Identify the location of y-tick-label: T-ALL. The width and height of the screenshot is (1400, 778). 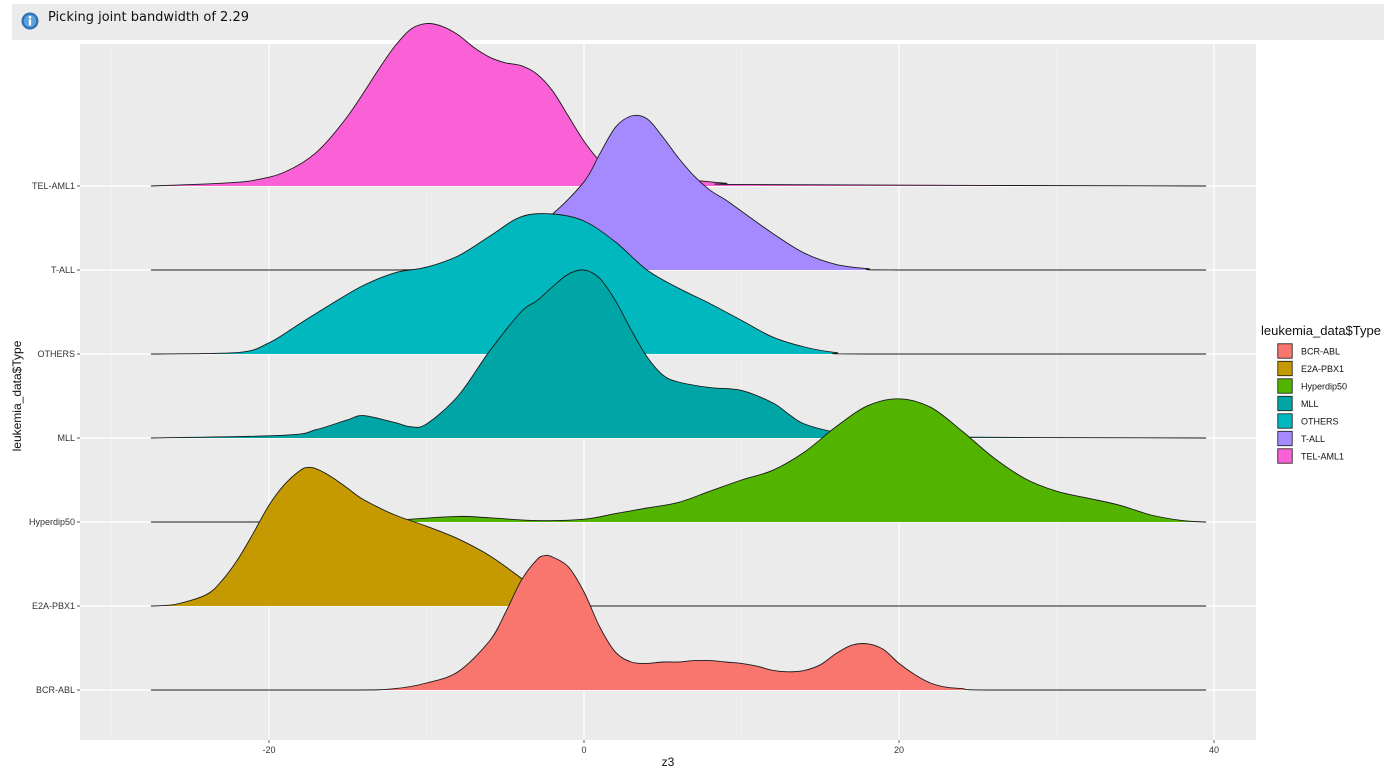
(63, 270).